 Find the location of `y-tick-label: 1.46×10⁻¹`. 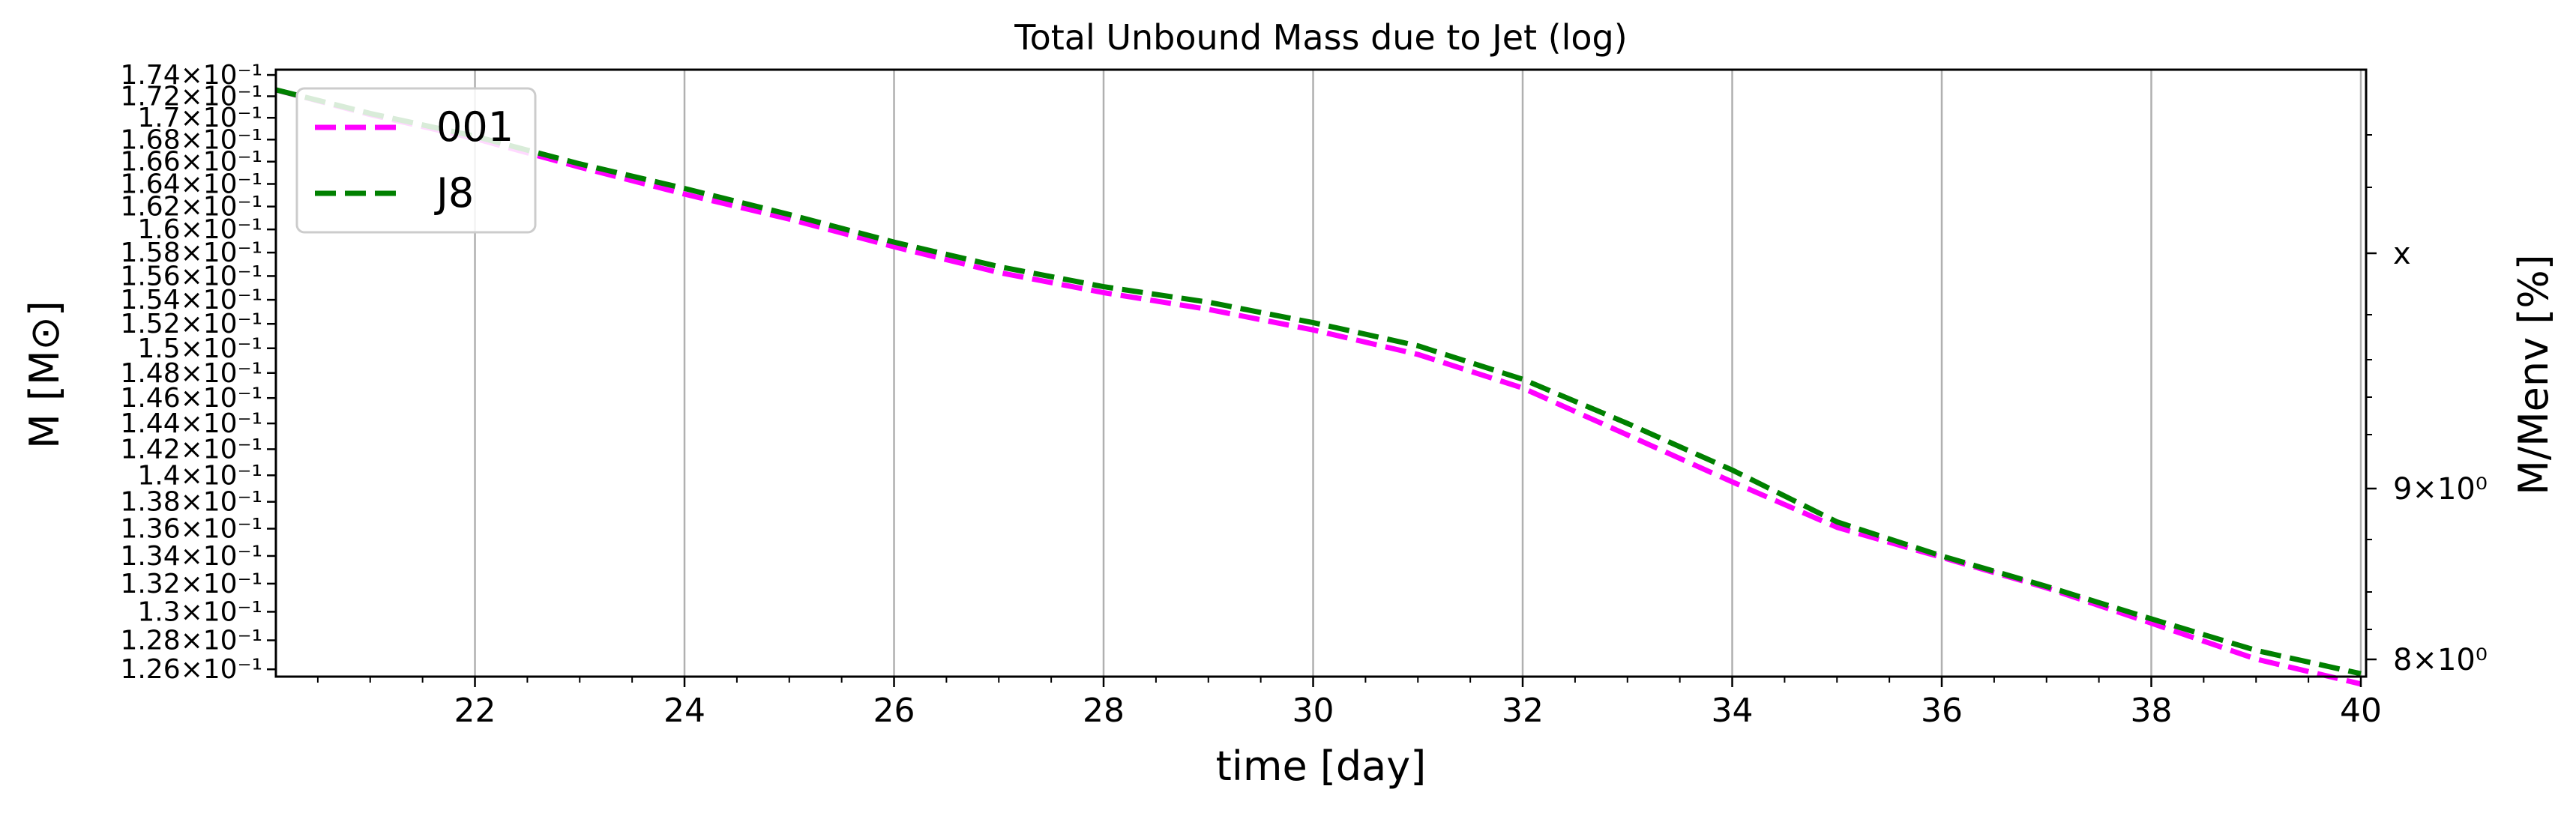

y-tick-label: 1.46×10⁻¹ is located at coordinates (191, 398).